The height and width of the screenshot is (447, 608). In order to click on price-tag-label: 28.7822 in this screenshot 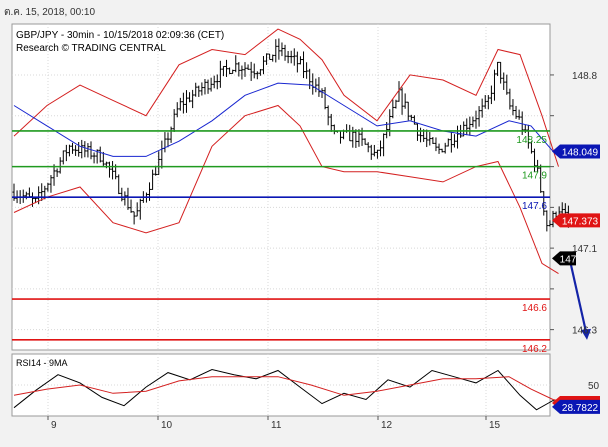, I will do `click(580, 408)`.